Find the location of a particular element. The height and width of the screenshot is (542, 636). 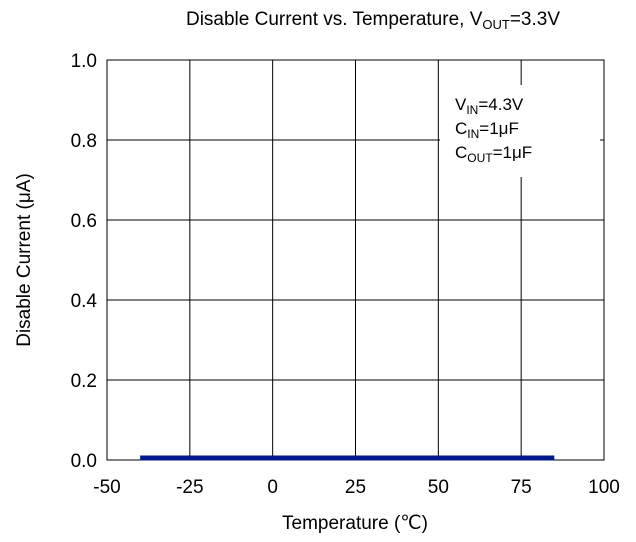

y-tick-label: 0.8 is located at coordinates (84, 141).